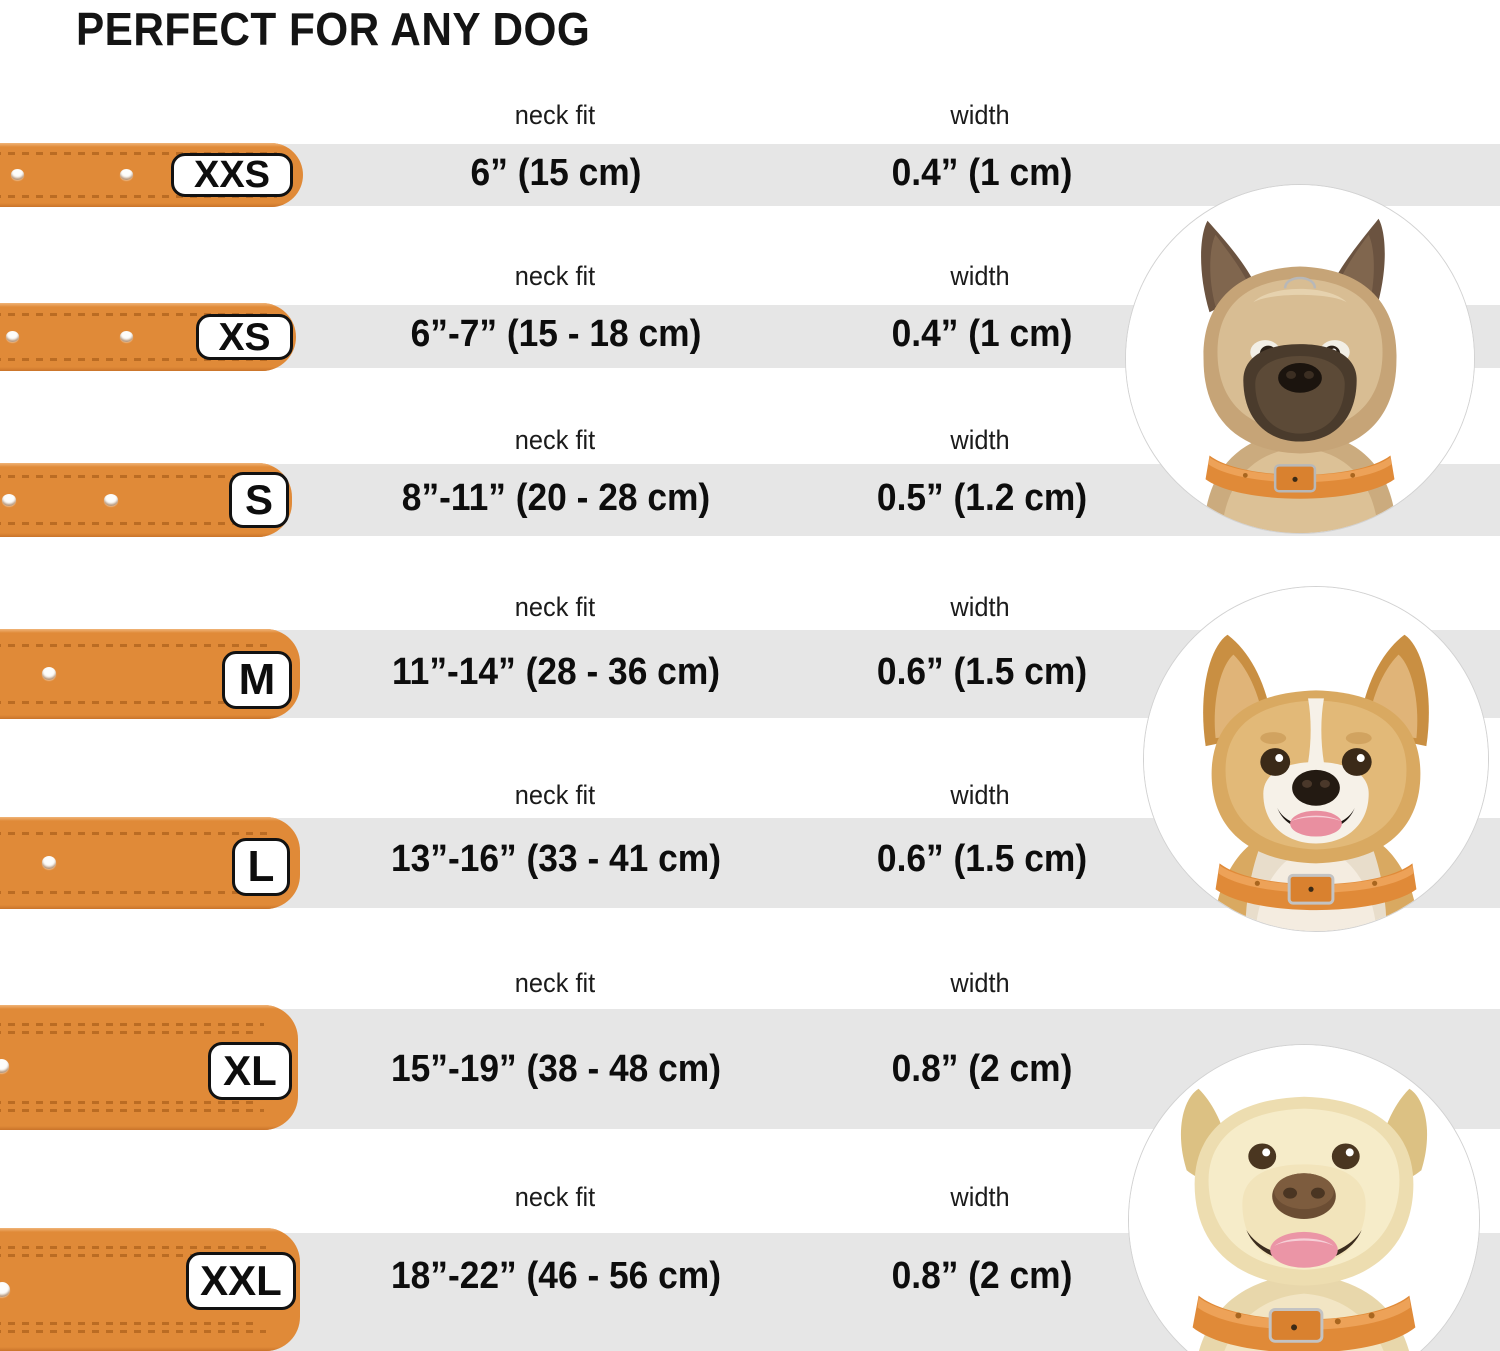 The width and height of the screenshot is (1500, 1351). I want to click on size-badge-l: L, so click(261, 867).